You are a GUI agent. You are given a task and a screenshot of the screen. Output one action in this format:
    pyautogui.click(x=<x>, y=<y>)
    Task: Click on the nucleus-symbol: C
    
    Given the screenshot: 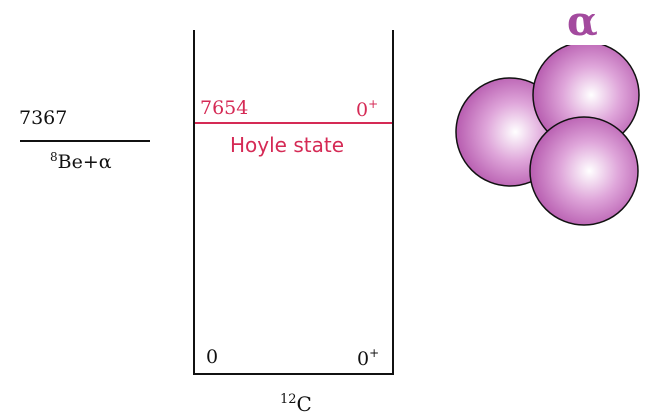 What is the action you would take?
    pyautogui.click(x=304, y=404)
    